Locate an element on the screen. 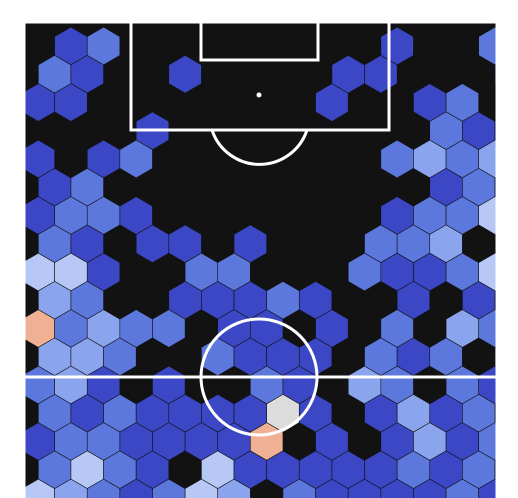 Image resolution: width=518 pixels, height=498 pixels. penalty-arc is located at coordinates (259, 147).